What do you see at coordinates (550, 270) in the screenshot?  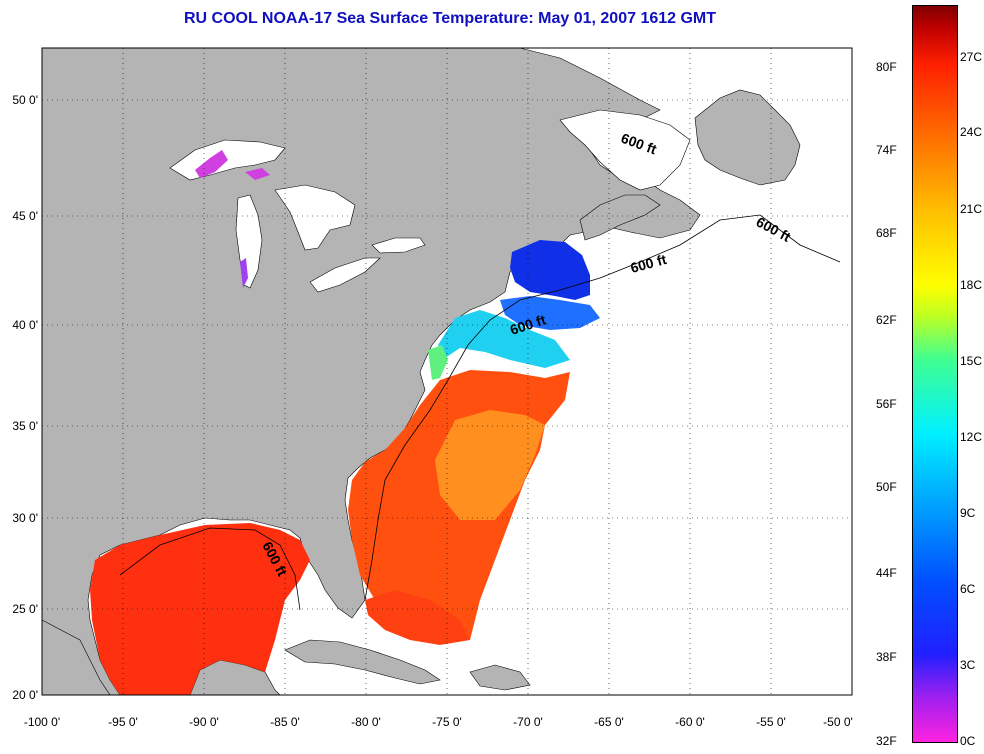 I see `sst-gulf-of-maine` at bounding box center [550, 270].